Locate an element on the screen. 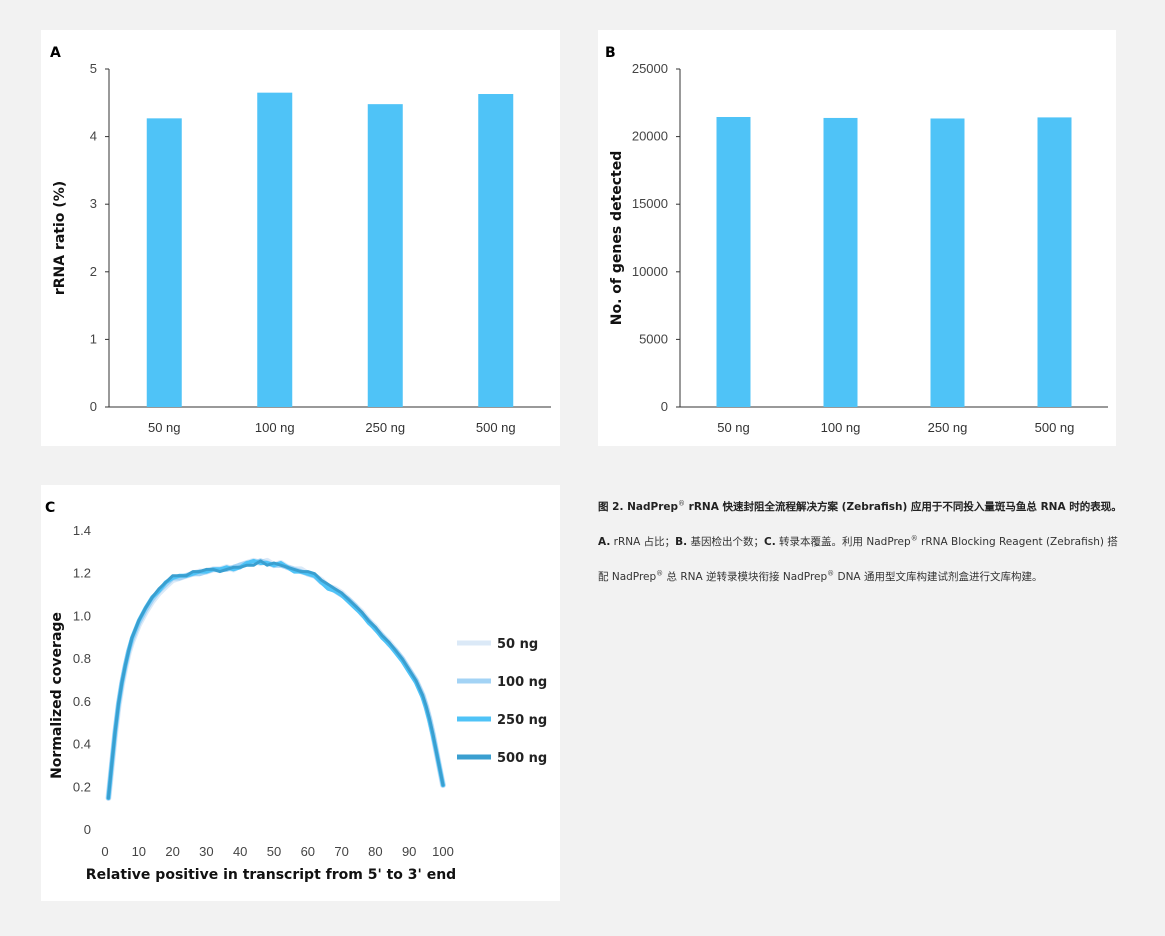 This screenshot has width=1165, height=936. legend-label: 500 ng is located at coordinates (522, 758).